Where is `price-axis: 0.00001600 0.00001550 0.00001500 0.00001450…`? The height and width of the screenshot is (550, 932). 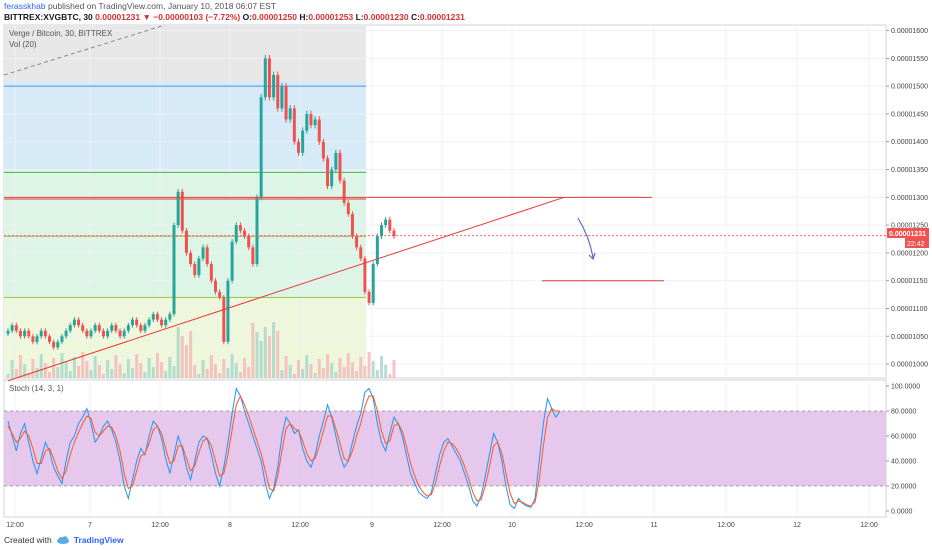
price-axis: 0.00001600 0.00001550 0.00001500 0.00001450… is located at coordinates (907, 198).